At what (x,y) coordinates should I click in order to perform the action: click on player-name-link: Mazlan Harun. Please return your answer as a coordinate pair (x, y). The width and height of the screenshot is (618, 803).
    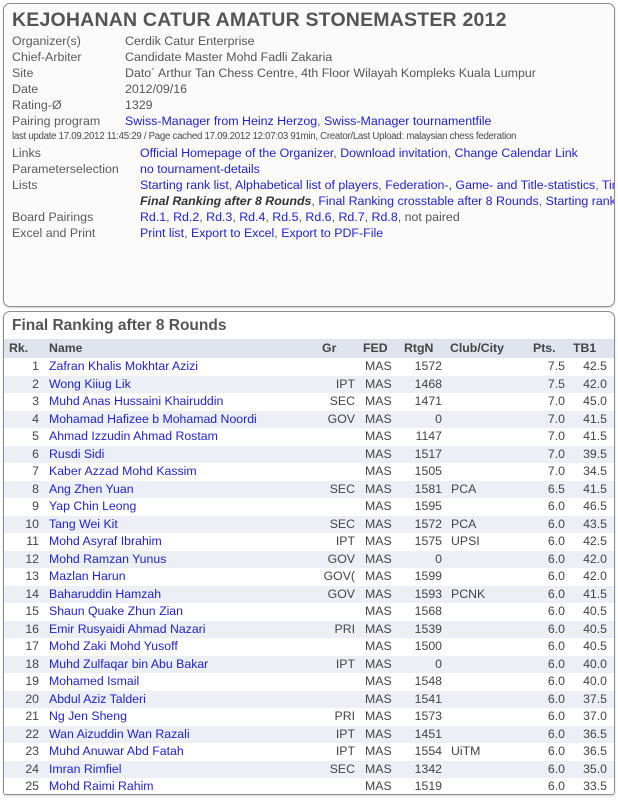
    Looking at the image, I should click on (87, 576).